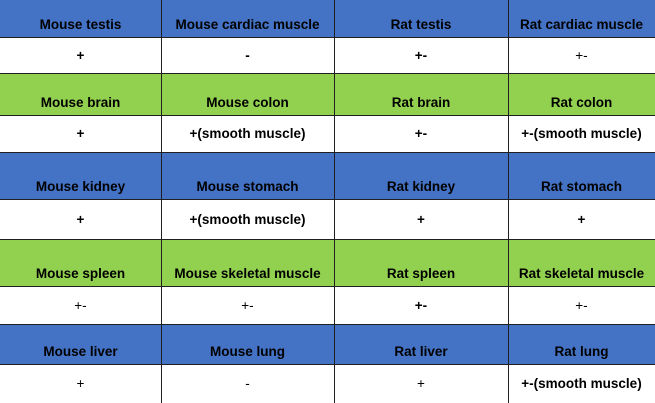 This screenshot has height=403, width=655. Describe the element at coordinates (327, 383) in the screenshot. I see `value-row: + - + +-(smooth muscle)` at that location.